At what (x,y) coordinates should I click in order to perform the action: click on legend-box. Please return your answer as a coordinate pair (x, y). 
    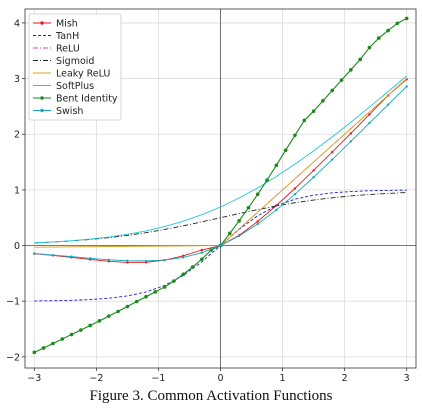
    Looking at the image, I should click on (75, 67).